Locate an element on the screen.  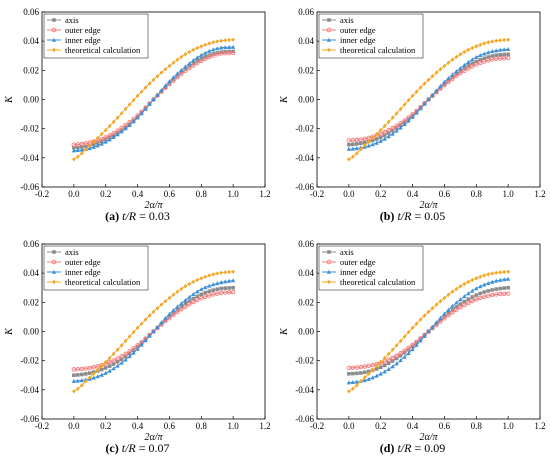
y-tick-label: 0.00 is located at coordinates (31, 332).